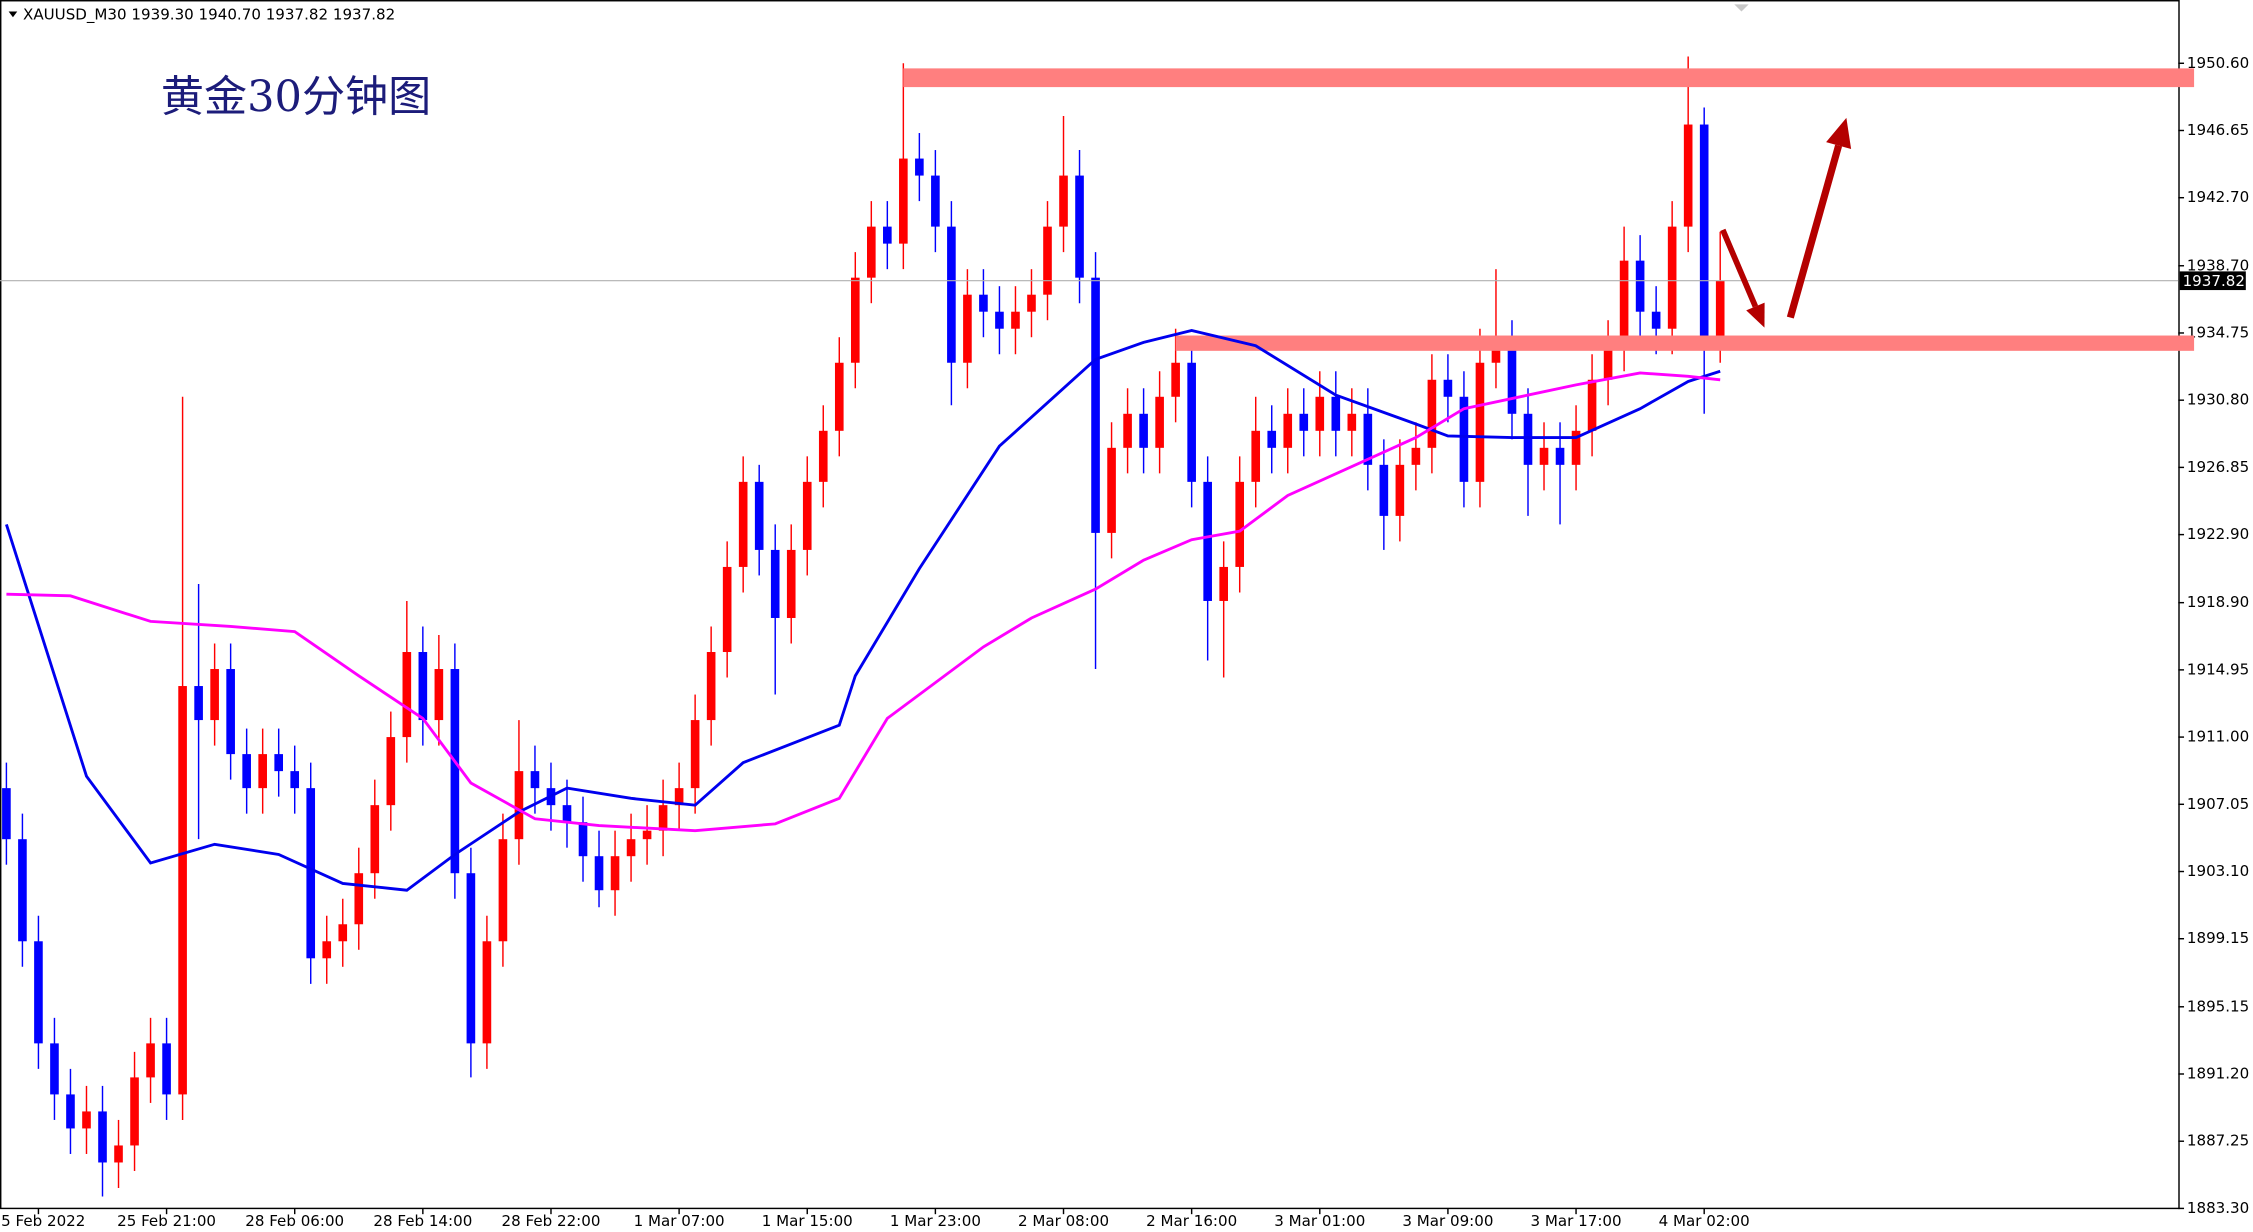  Describe the element at coordinates (551, 1221) in the screenshot. I see `x-tick-label: 28 Feb 22:00` at that location.